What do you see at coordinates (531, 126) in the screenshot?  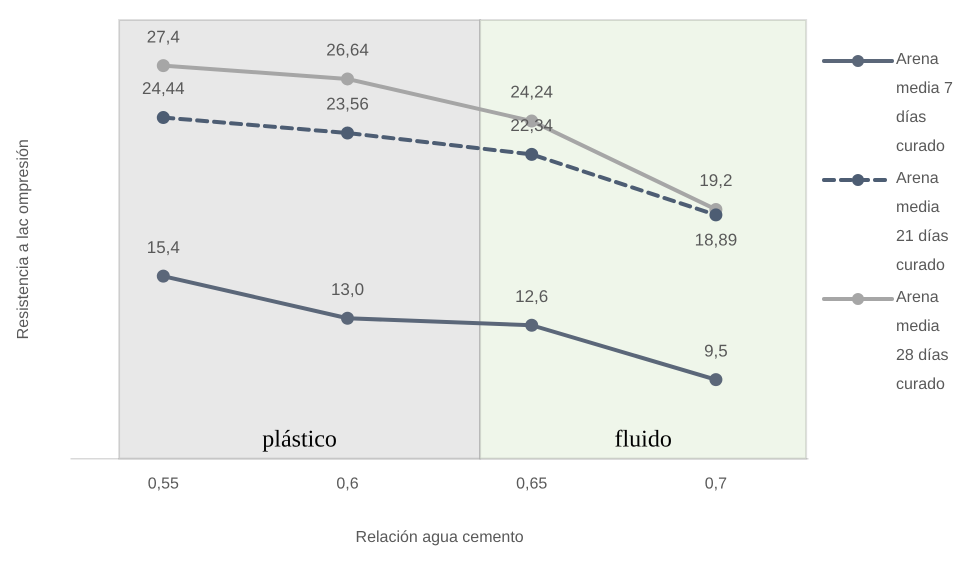 I see `data-label: 22,34` at bounding box center [531, 126].